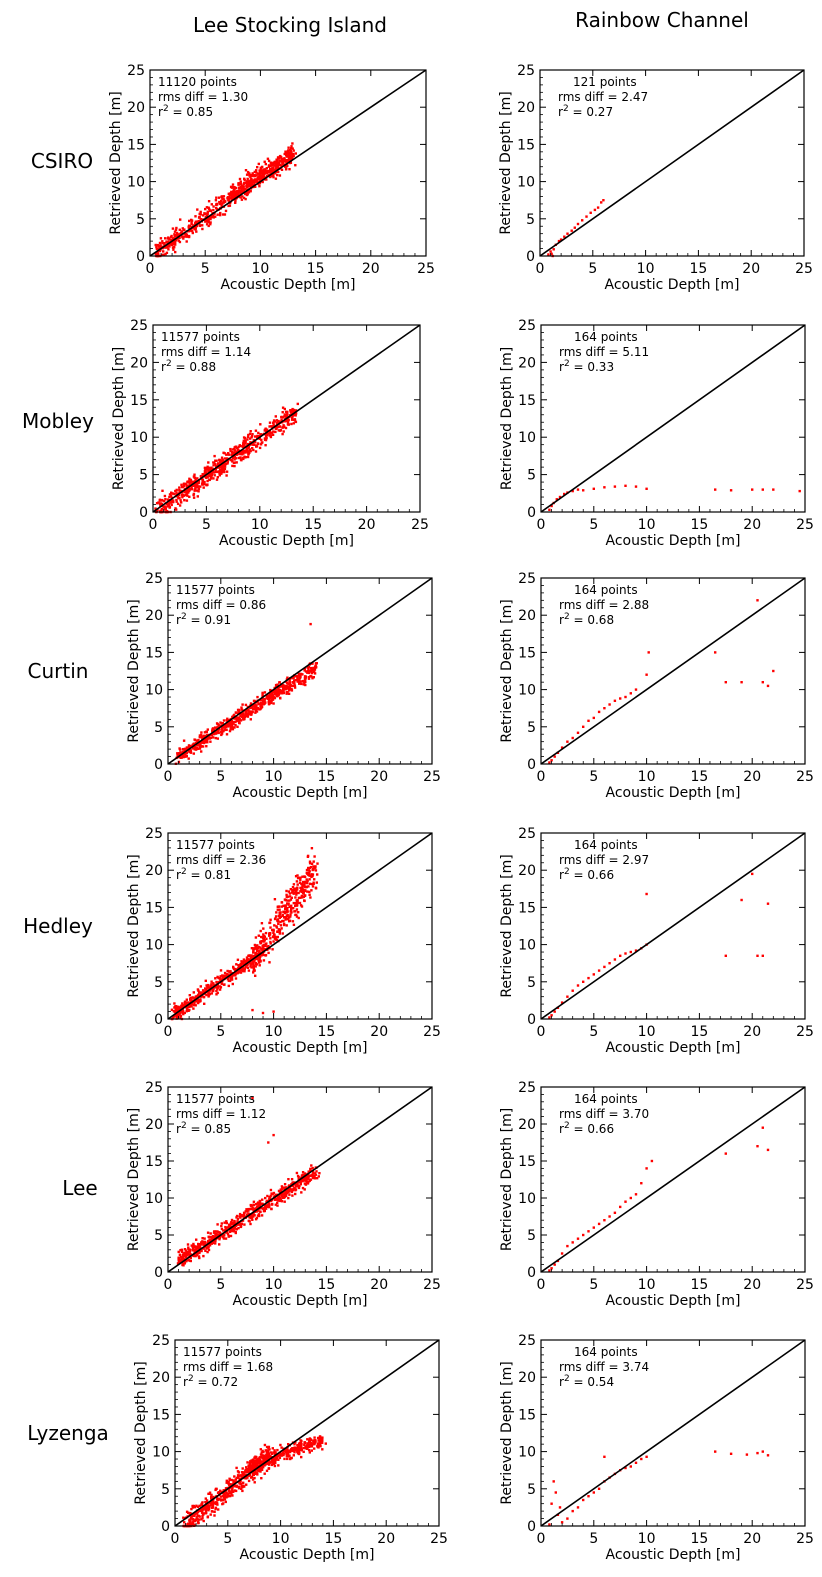  What do you see at coordinates (136, 71) in the screenshot?
I see `y-tick-label: 25` at bounding box center [136, 71].